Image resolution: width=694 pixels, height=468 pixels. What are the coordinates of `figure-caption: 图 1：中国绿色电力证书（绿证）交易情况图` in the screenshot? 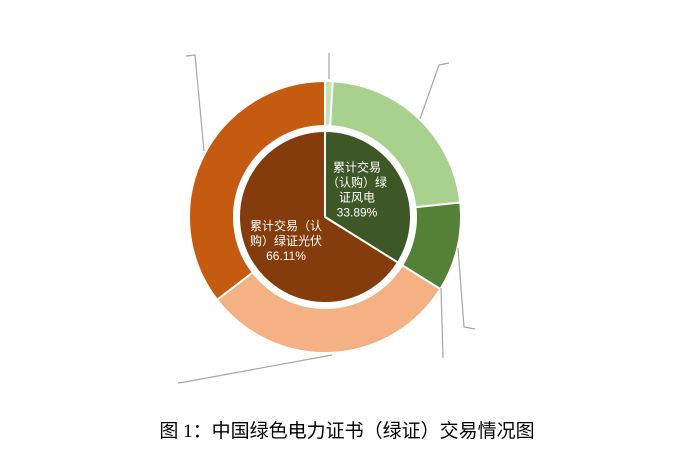 It's located at (347, 431).